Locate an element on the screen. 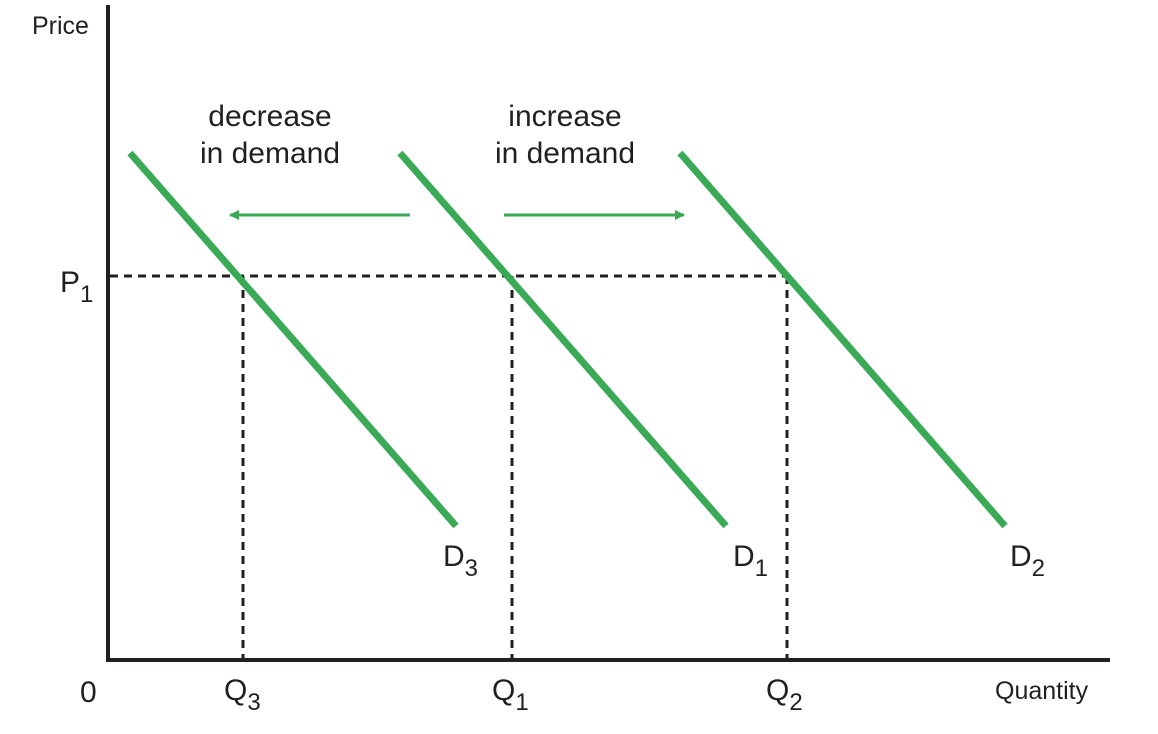  label-main: P is located at coordinates (70, 282).